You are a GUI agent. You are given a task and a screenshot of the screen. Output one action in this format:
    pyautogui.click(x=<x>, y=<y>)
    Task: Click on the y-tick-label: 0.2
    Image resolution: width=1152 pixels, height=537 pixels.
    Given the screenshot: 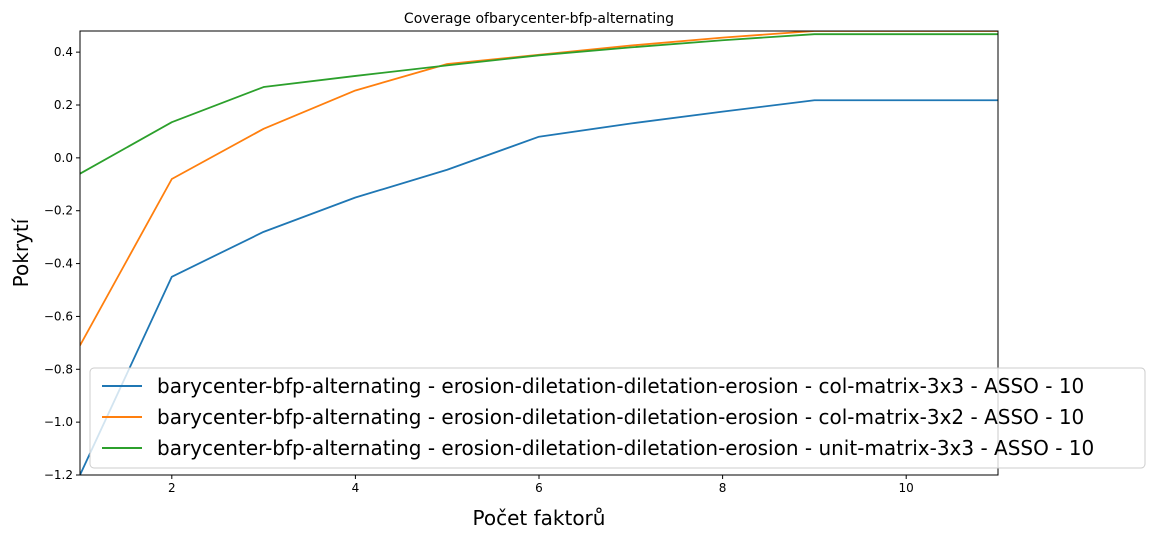 What is the action you would take?
    pyautogui.click(x=63, y=105)
    